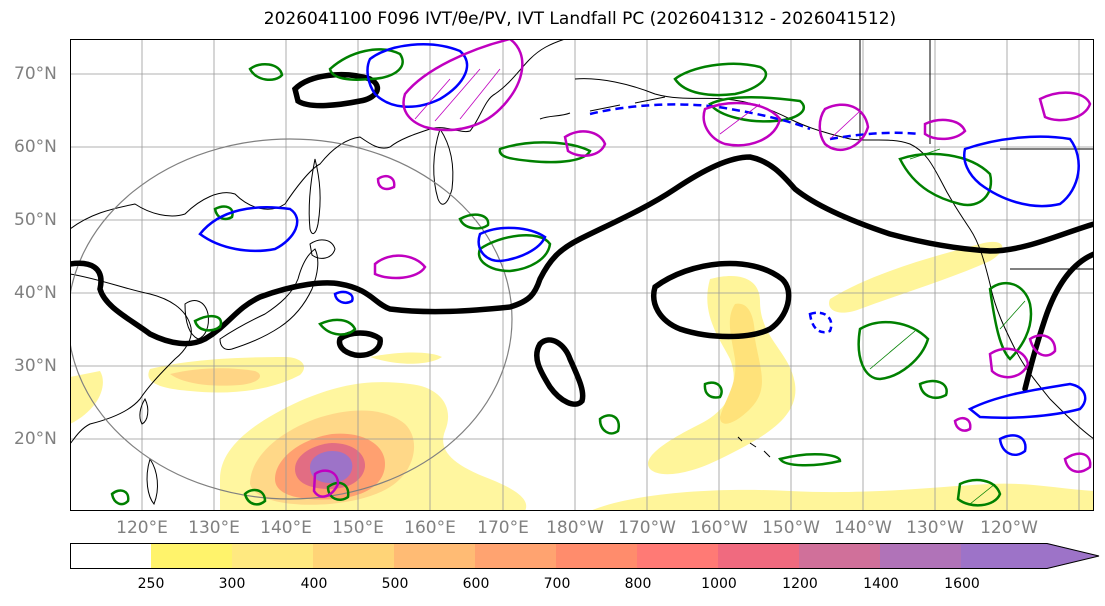 This screenshot has height=606, width=1105. What do you see at coordinates (286, 528) in the screenshot?
I see `longitude-label-140e: 140°E` at bounding box center [286, 528].